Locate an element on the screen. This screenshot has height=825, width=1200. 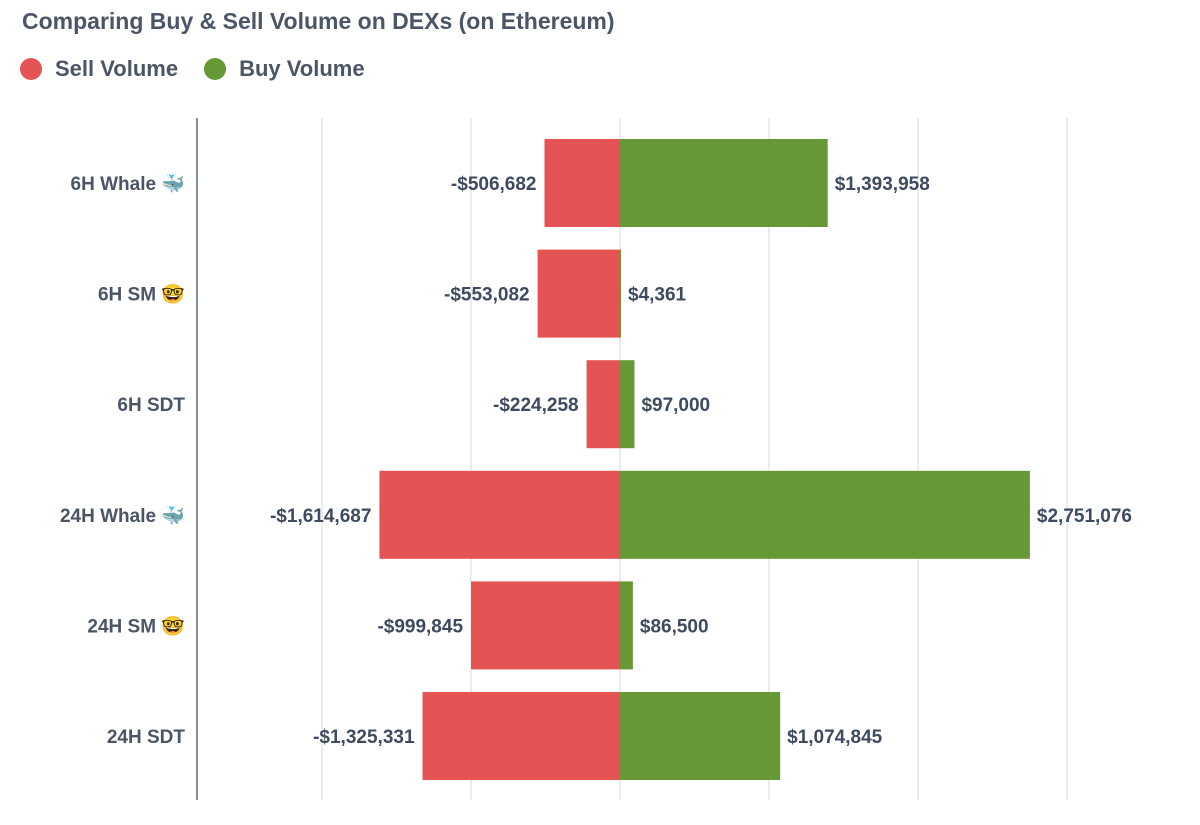
sell-value-label: -$1,325,331 is located at coordinates (364, 737).